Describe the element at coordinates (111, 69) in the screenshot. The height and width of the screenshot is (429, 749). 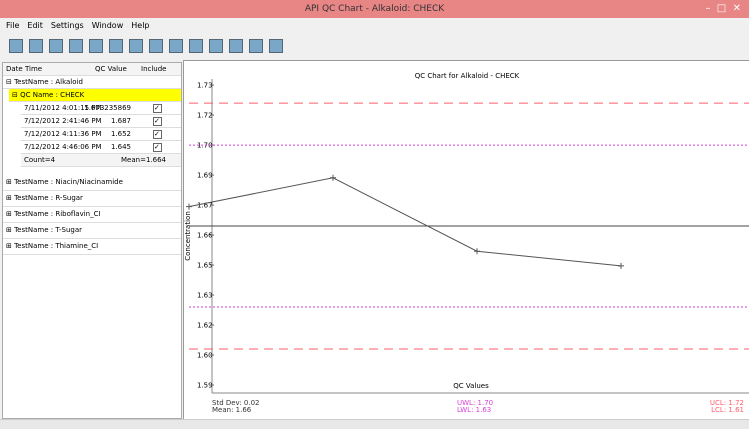
I see `column-header: QC Value` at that location.